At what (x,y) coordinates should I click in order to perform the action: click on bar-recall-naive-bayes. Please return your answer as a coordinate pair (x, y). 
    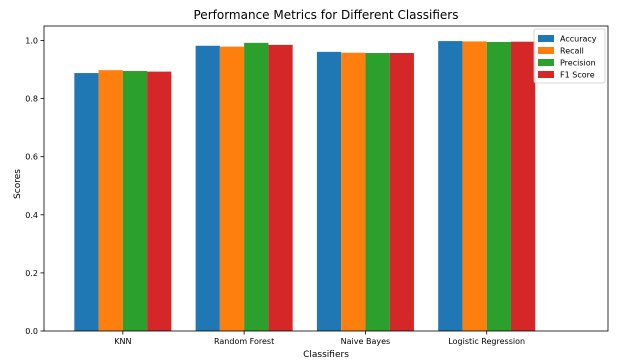
    Looking at the image, I should click on (353, 191).